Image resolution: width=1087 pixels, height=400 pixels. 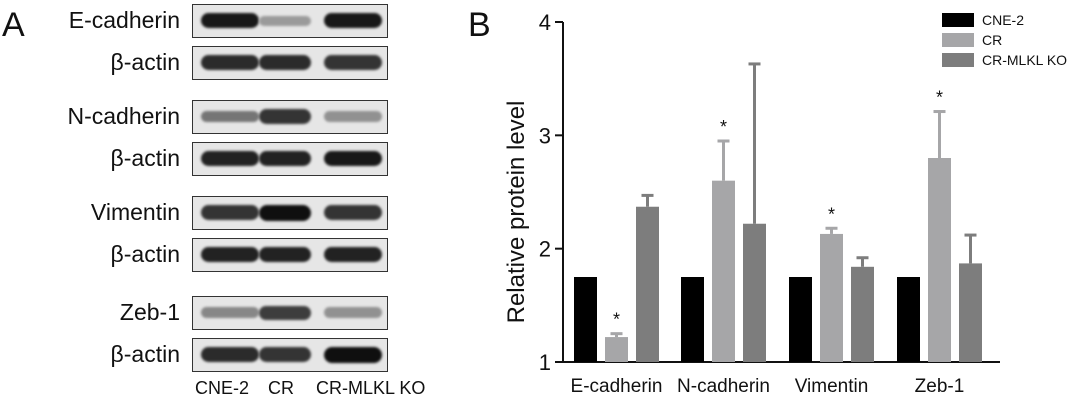 What do you see at coordinates (832, 386) in the screenshot?
I see `x-tick-label: Vimentin` at bounding box center [832, 386].